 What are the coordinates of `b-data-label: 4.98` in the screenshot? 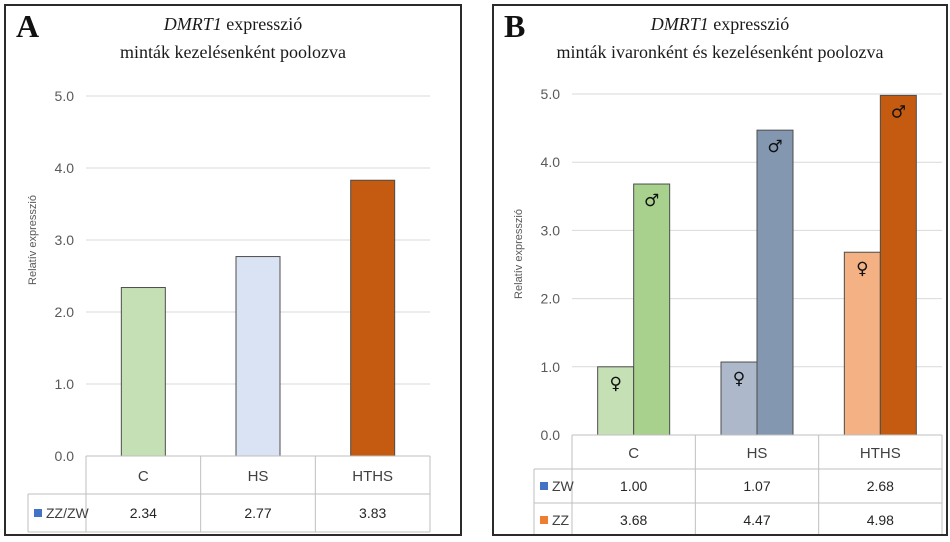 It's located at (880, 520).